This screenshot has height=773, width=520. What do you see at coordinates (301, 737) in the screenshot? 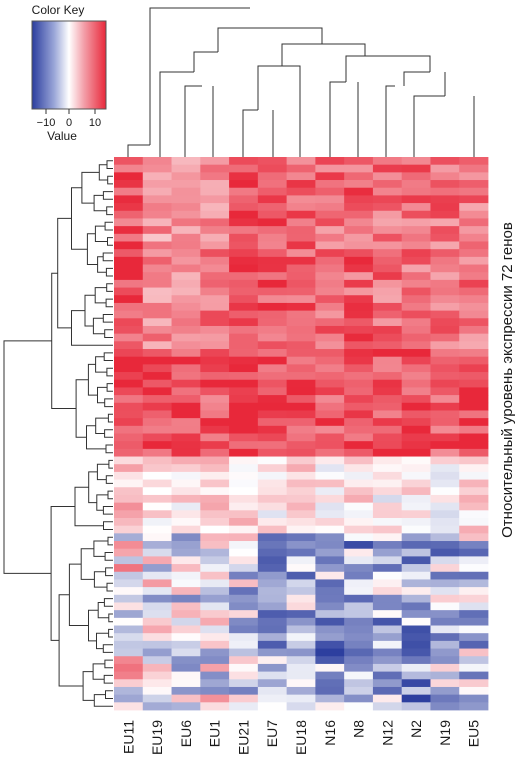
I see `column-label: EU18` at bounding box center [301, 737].